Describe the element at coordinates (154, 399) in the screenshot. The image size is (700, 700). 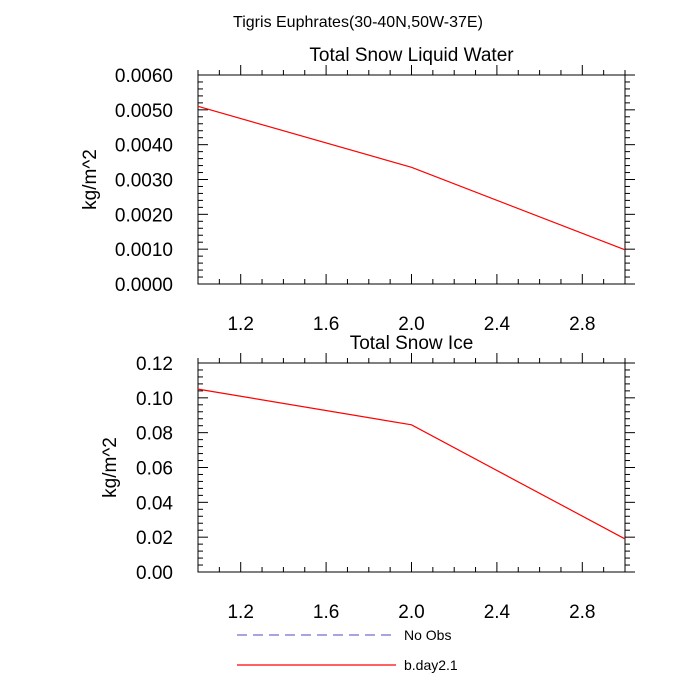
I see `y-tick-label: 0.10` at that location.